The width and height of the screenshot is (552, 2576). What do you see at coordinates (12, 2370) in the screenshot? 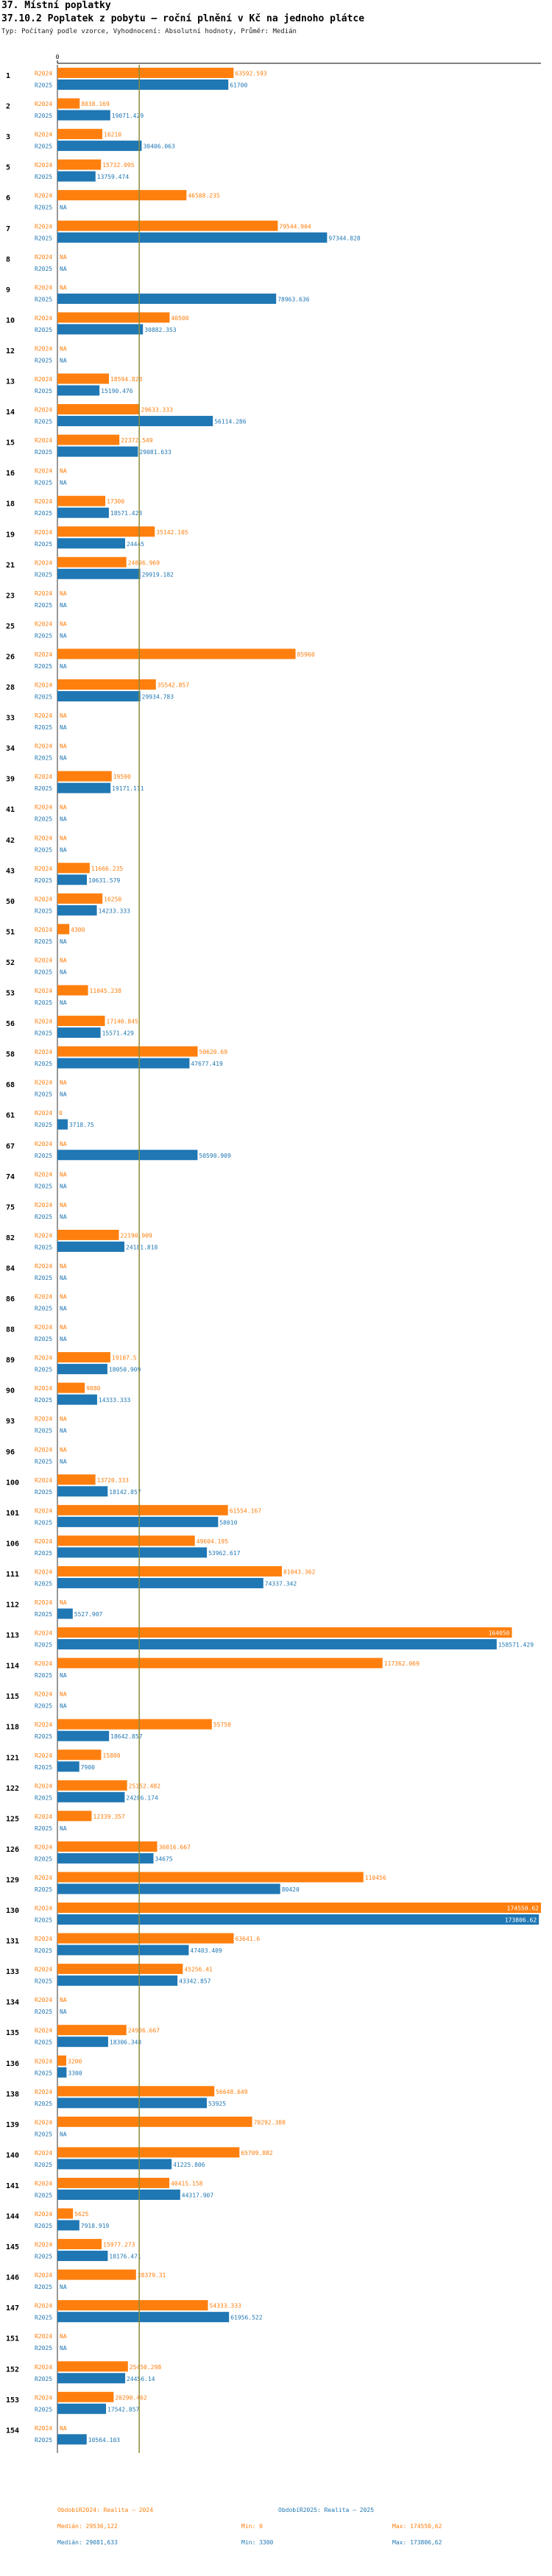
I see `category-label: 152` at bounding box center [12, 2370].